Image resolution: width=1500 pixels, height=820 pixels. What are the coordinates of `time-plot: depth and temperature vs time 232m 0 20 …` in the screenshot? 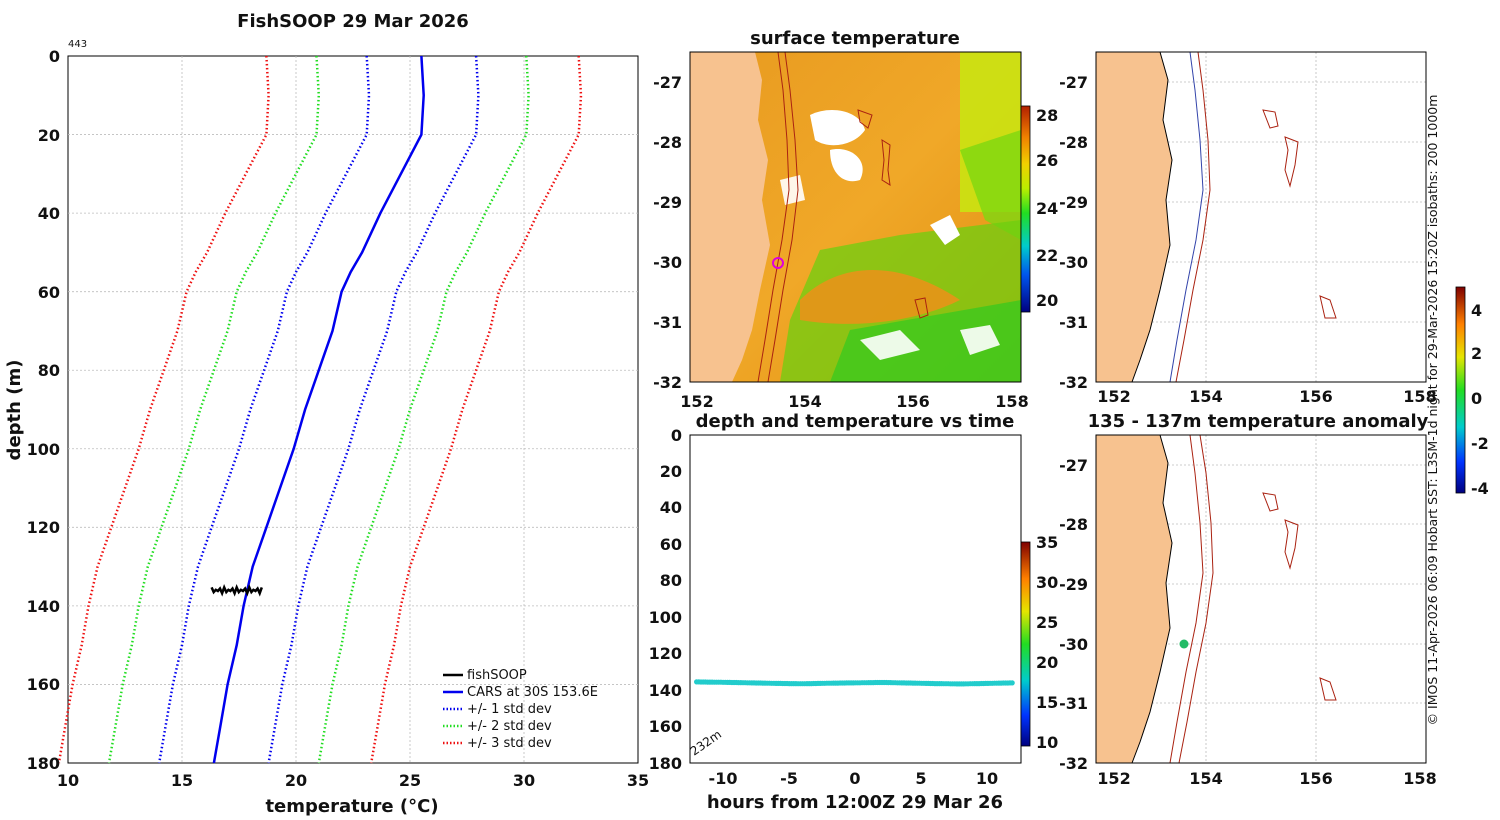 It's located at (854, 612).